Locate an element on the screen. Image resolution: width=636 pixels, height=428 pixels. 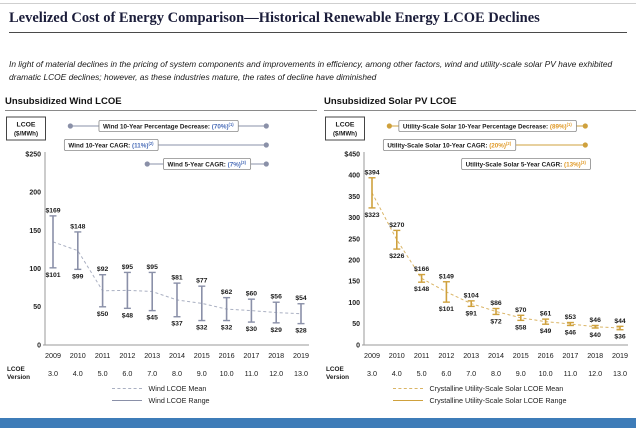
svg-text: $101 is located at coordinates (52, 275).